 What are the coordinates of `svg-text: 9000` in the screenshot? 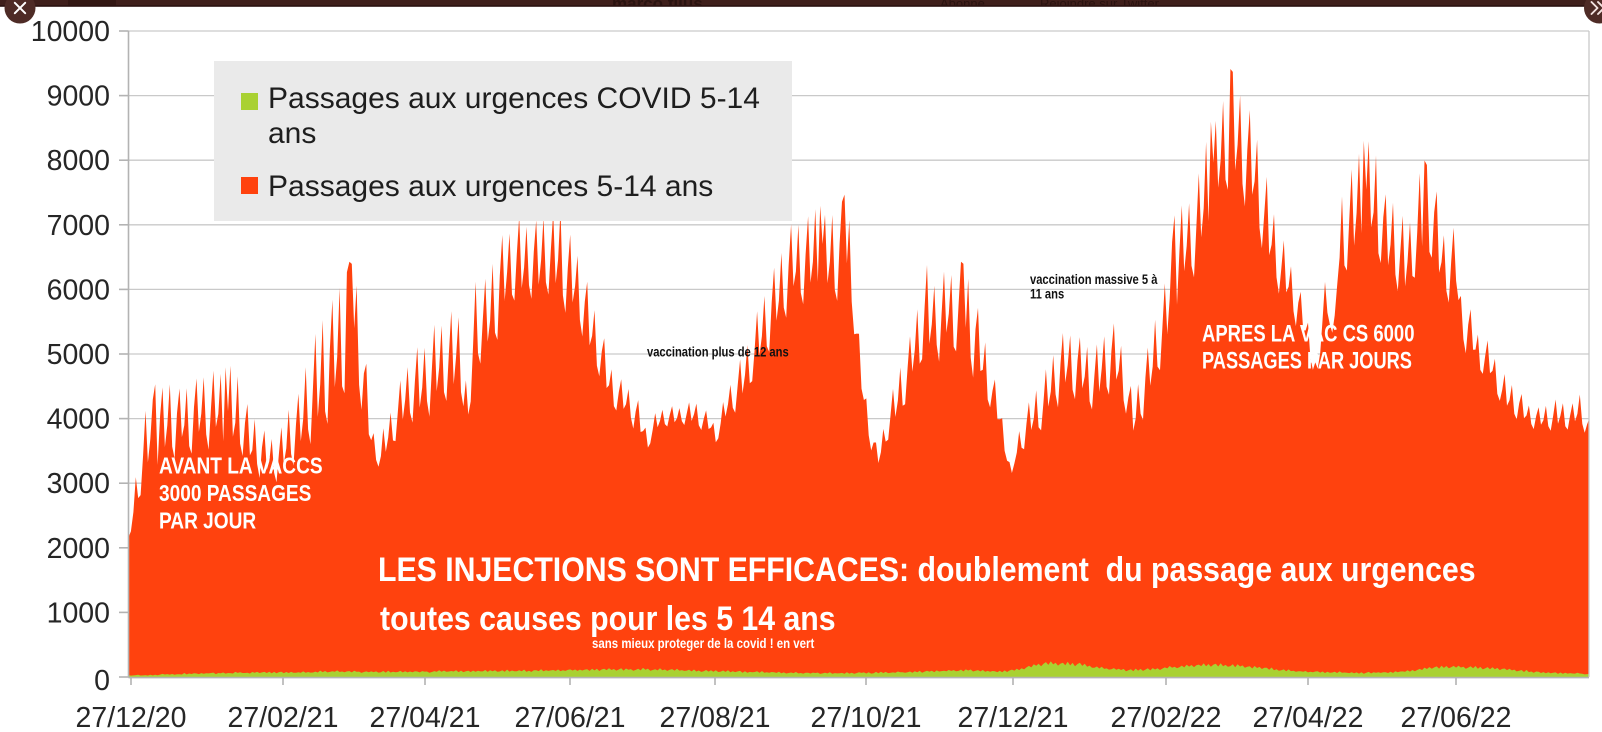 It's located at (78, 97).